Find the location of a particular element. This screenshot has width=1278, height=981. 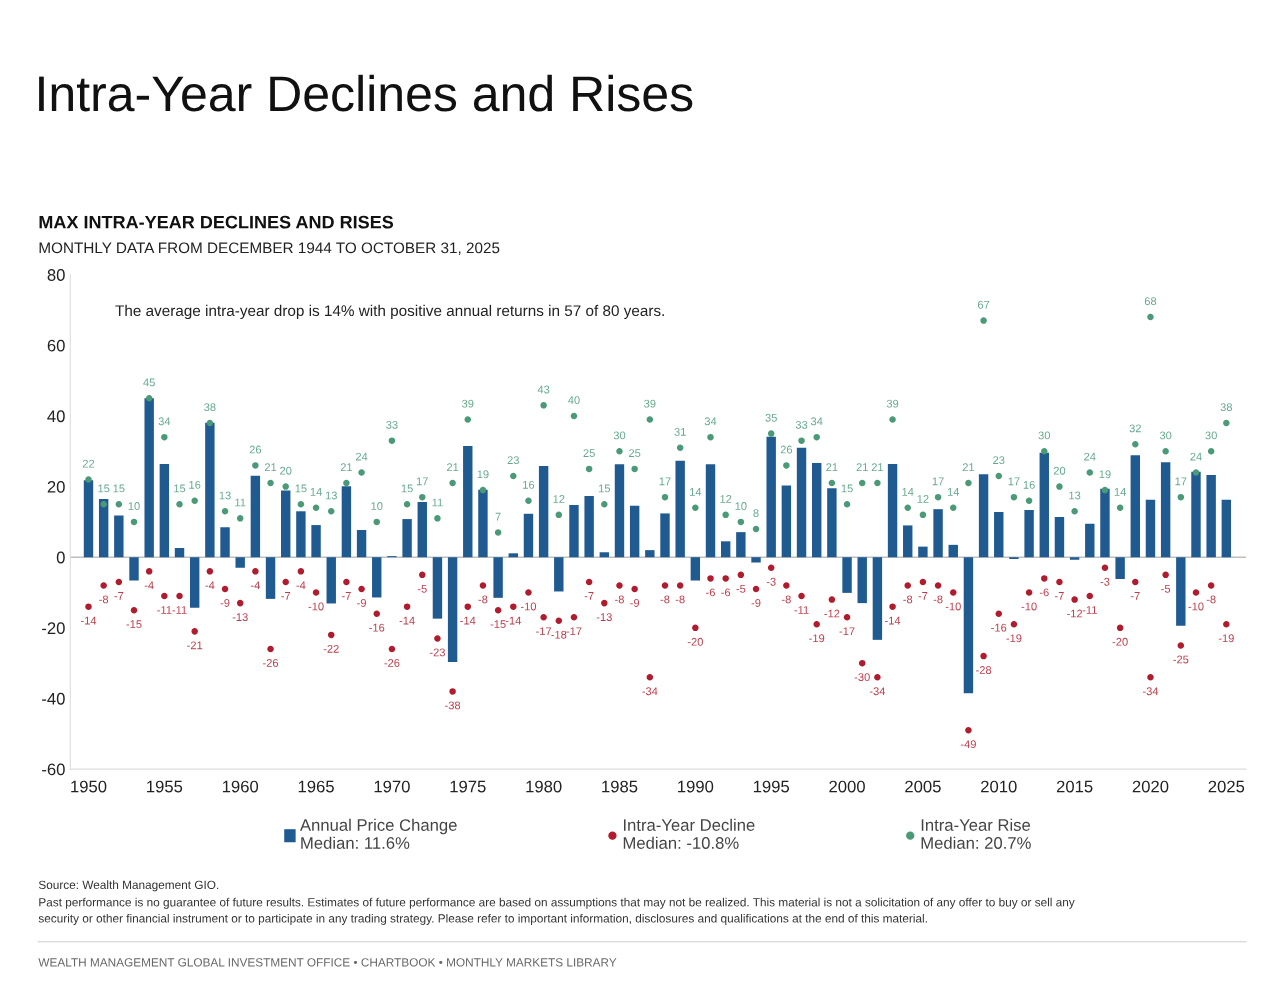

x-tick-label: 1995 is located at coordinates (771, 786).